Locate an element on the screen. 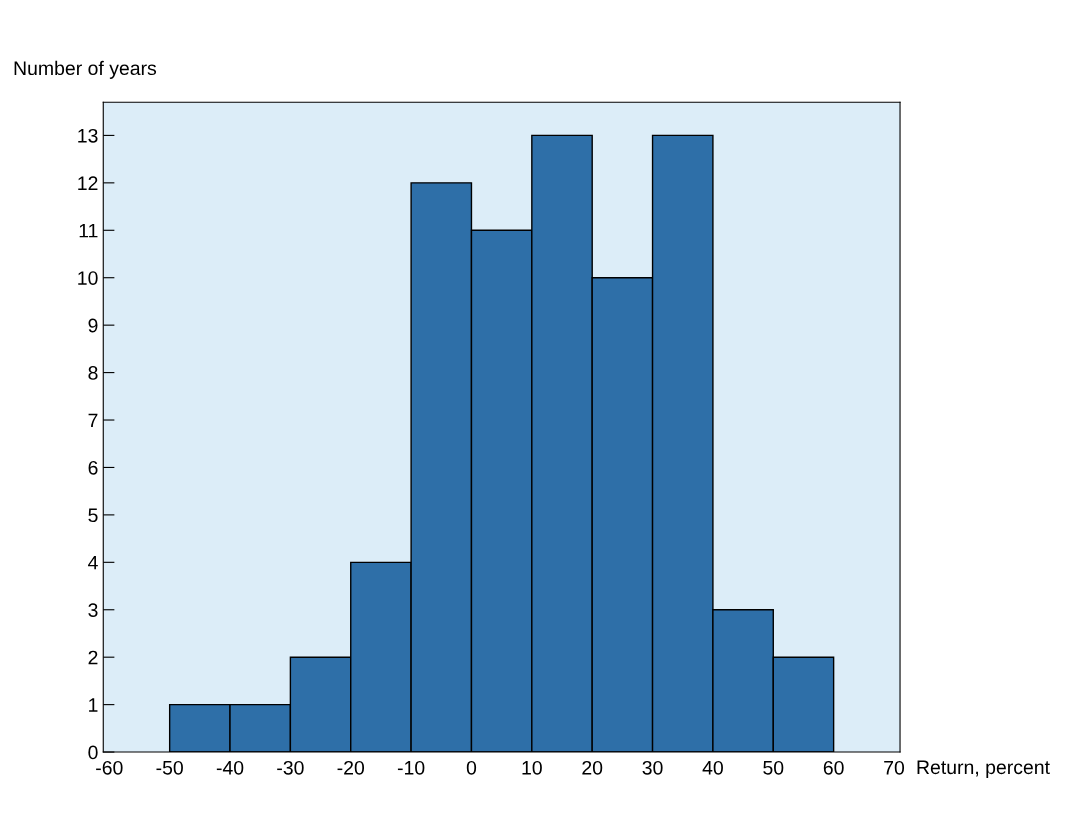 The height and width of the screenshot is (831, 1087). x-tick-label: -60 is located at coordinates (109, 767).